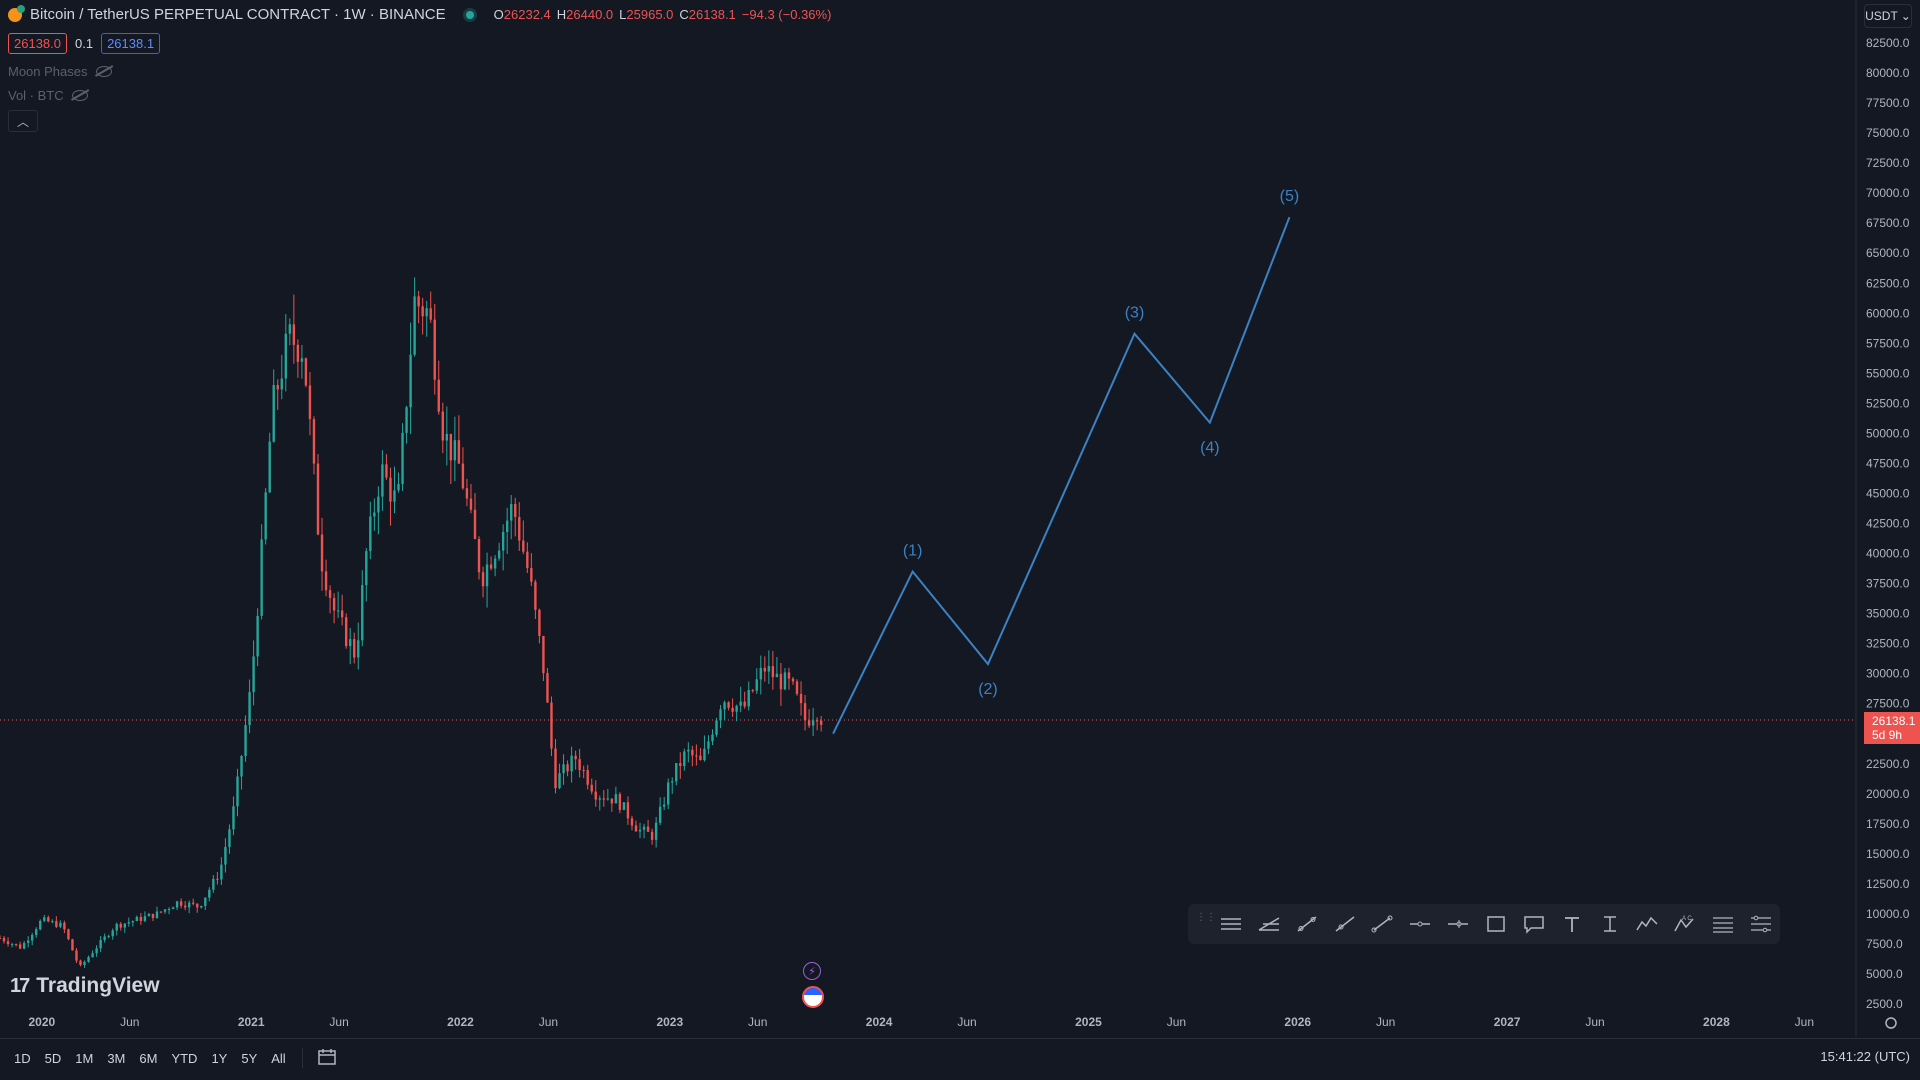 Image resolution: width=1920 pixels, height=1080 pixels. Describe the element at coordinates (1088, 1022) in the screenshot. I see `x-tick-label: 2025` at that location.